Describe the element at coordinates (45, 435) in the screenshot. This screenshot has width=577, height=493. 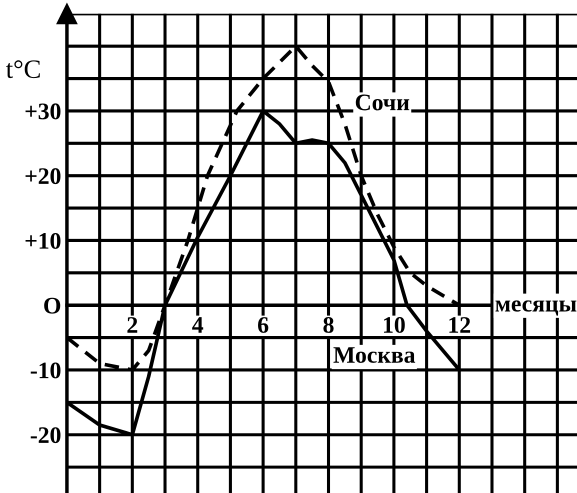
I see `y-tick-label: -20` at that location.